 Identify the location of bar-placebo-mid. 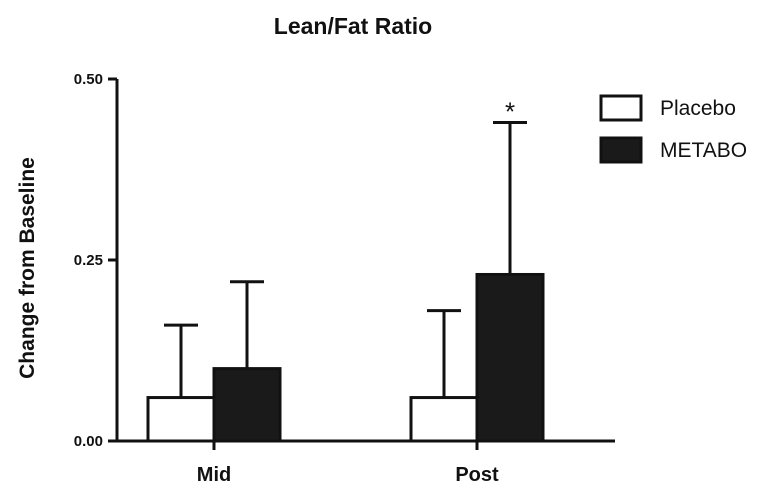
(181, 419).